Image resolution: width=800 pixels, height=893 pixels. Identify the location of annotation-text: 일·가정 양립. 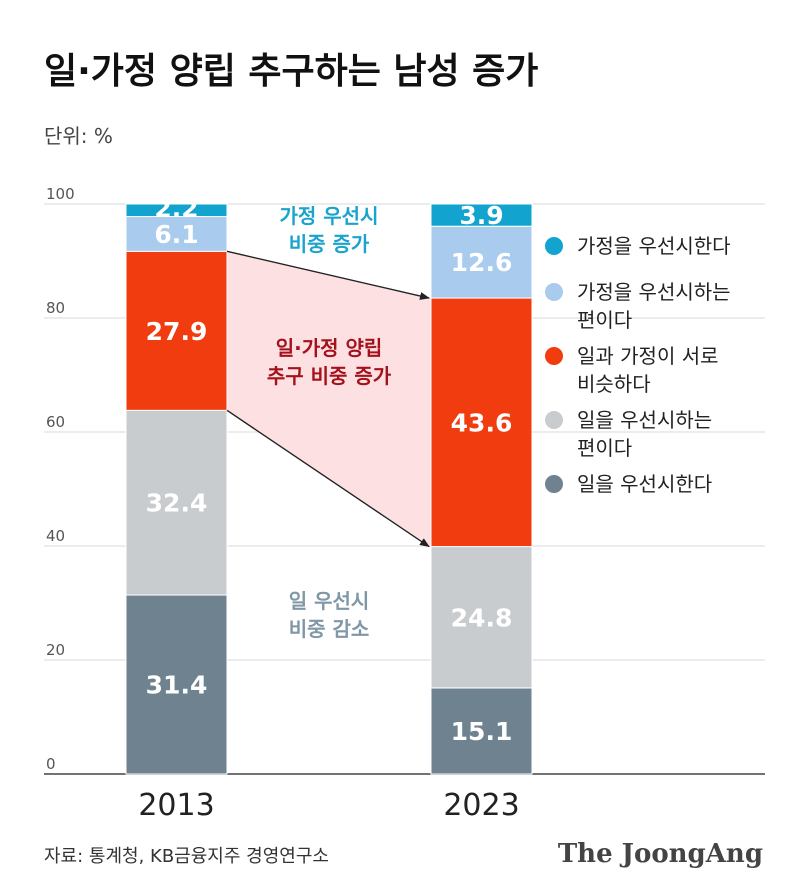
(329, 348).